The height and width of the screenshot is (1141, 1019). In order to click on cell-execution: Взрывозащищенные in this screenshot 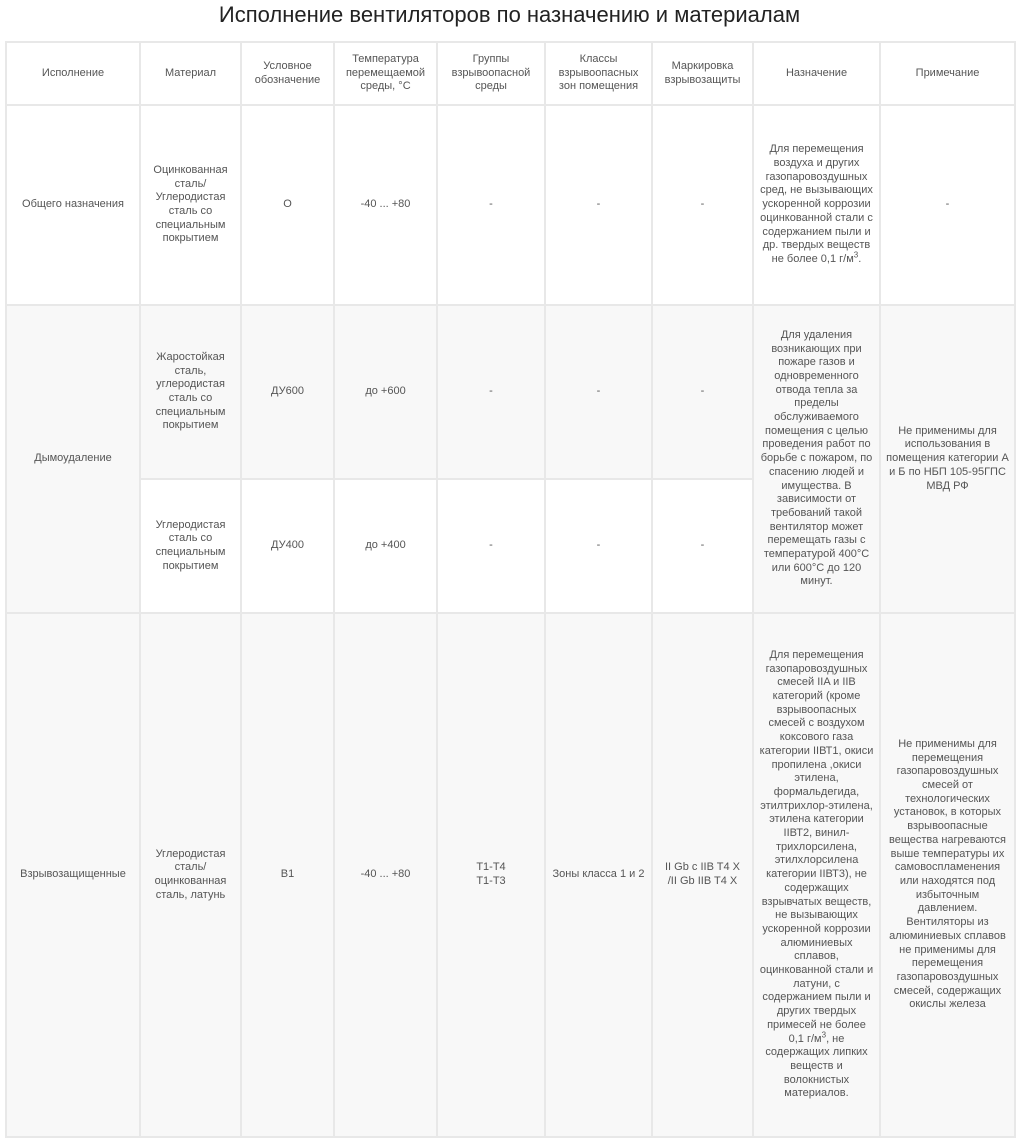, I will do `click(73, 875)`.